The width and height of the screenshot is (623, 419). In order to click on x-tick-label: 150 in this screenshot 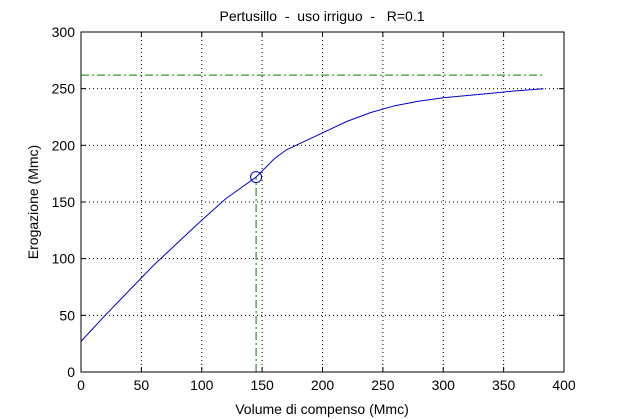, I will do `click(262, 385)`.